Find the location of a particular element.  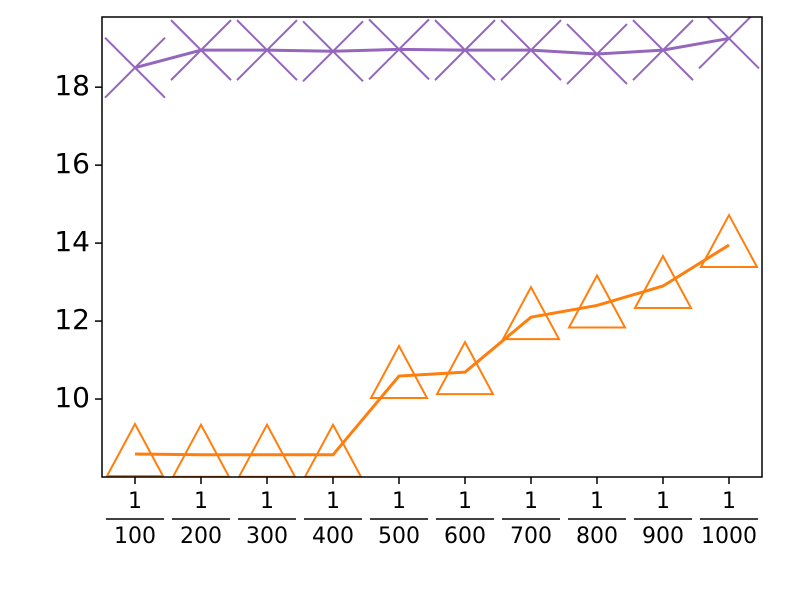

x-tick-denominator: 800 is located at coordinates (597, 536).